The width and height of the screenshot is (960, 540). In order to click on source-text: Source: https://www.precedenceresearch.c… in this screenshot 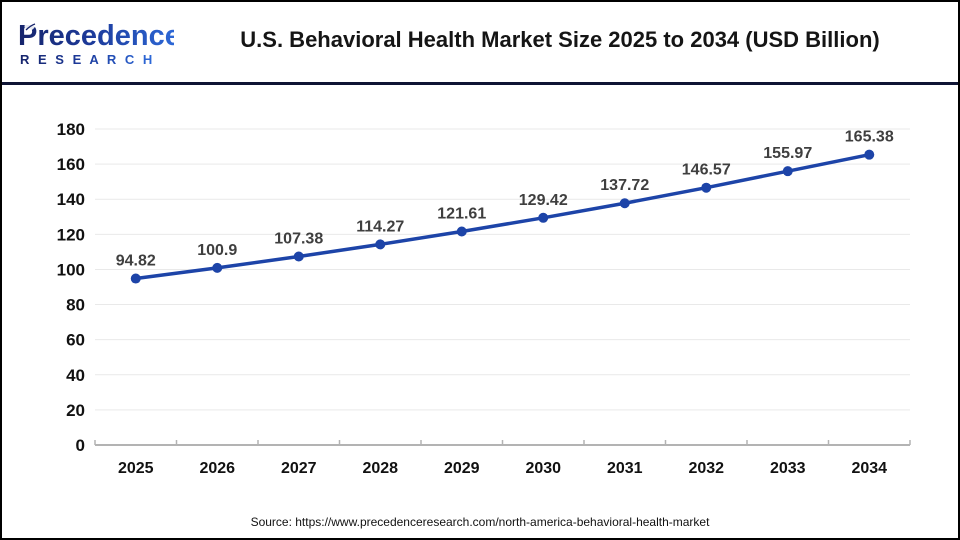, I will do `click(480, 521)`.